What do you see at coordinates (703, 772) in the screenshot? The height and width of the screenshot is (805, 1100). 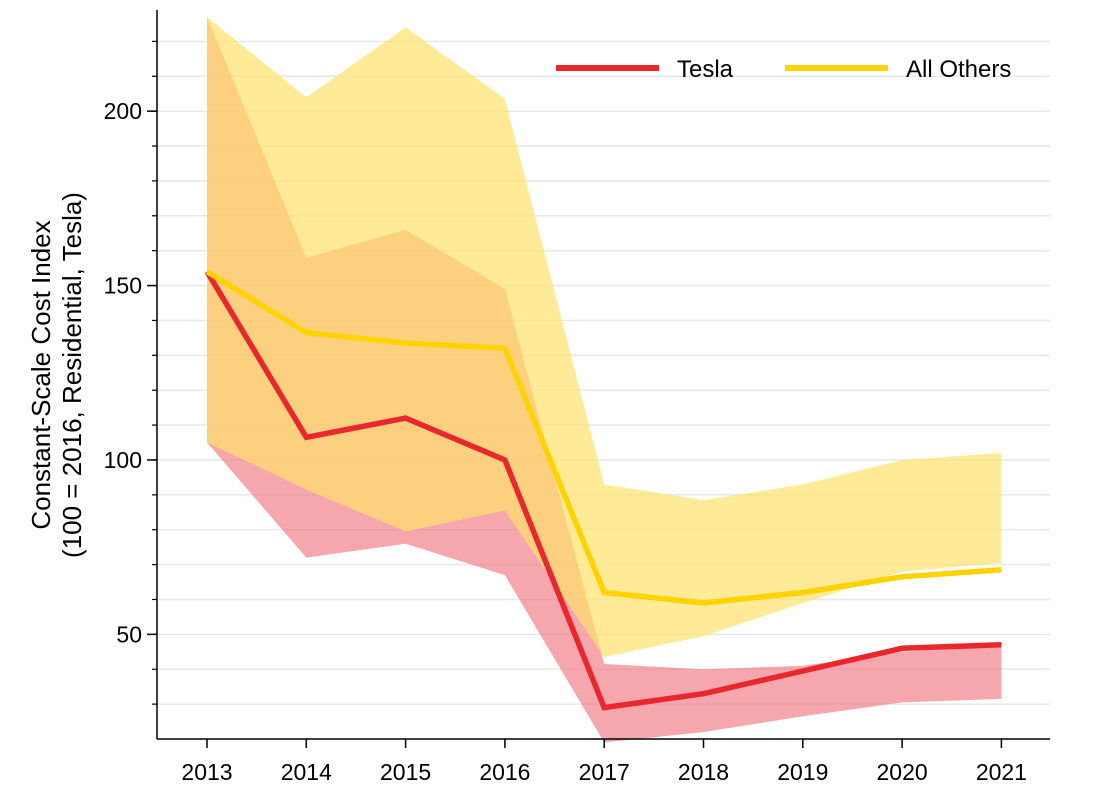 I see `x-tick-label-2018: 2018` at bounding box center [703, 772].